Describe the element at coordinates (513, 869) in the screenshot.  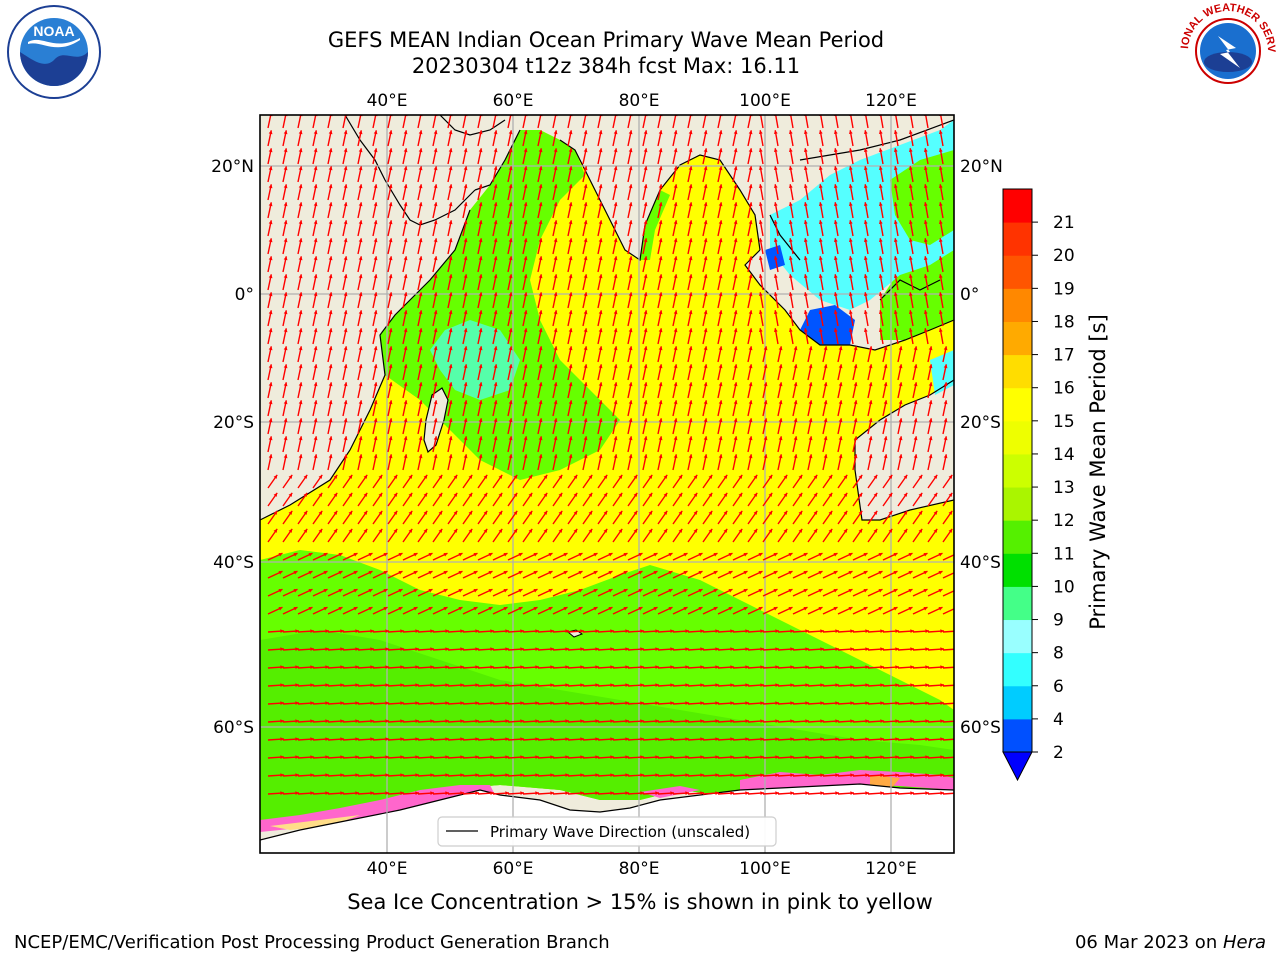
I see `lon-label-bottom: 60°E` at that location.